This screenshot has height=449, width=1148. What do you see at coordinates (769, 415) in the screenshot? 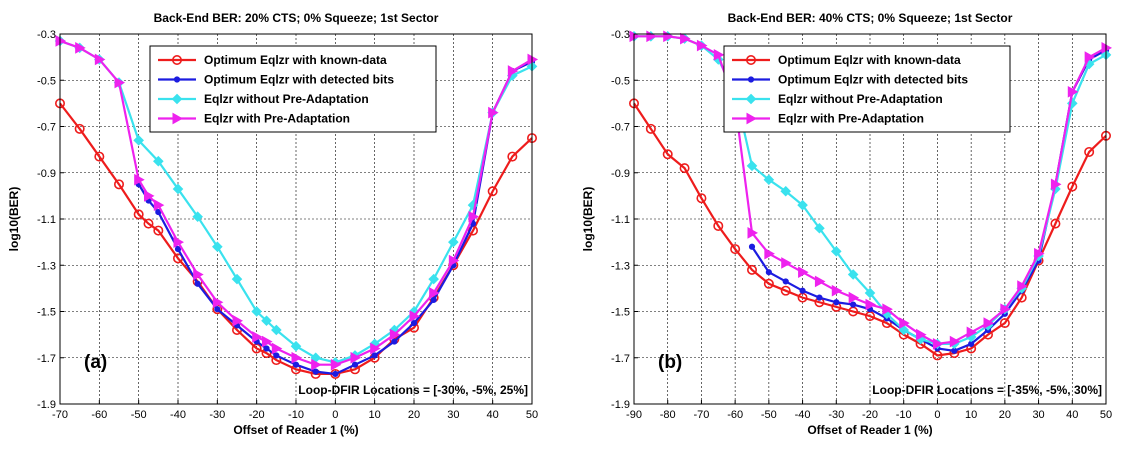
I see `x-tick-label: -50` at bounding box center [769, 415].